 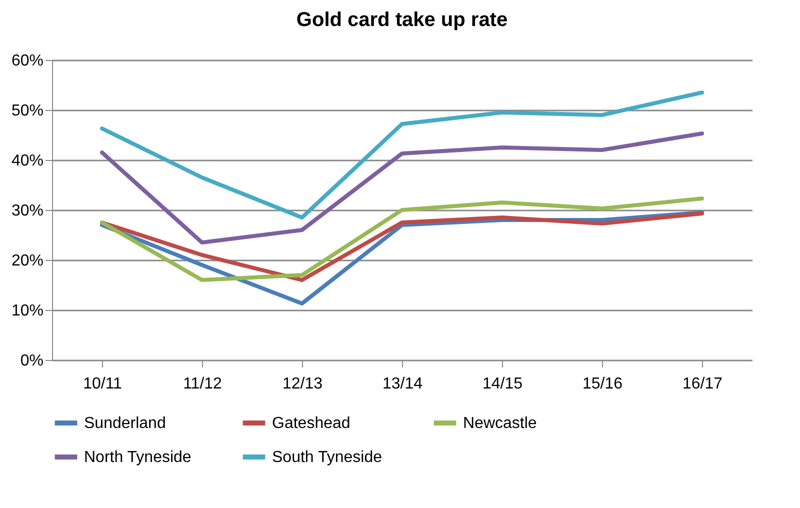 I want to click on x-tick-label: 13/14, so click(x=402, y=384).